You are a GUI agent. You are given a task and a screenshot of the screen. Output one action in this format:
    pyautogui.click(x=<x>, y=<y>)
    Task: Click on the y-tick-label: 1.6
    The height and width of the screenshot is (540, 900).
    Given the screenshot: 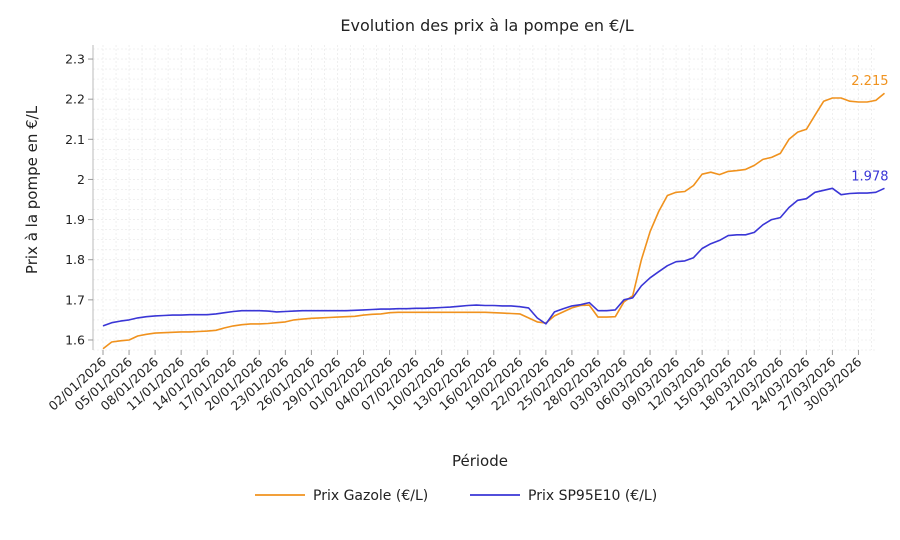 What is the action you would take?
    pyautogui.click(x=75, y=339)
    